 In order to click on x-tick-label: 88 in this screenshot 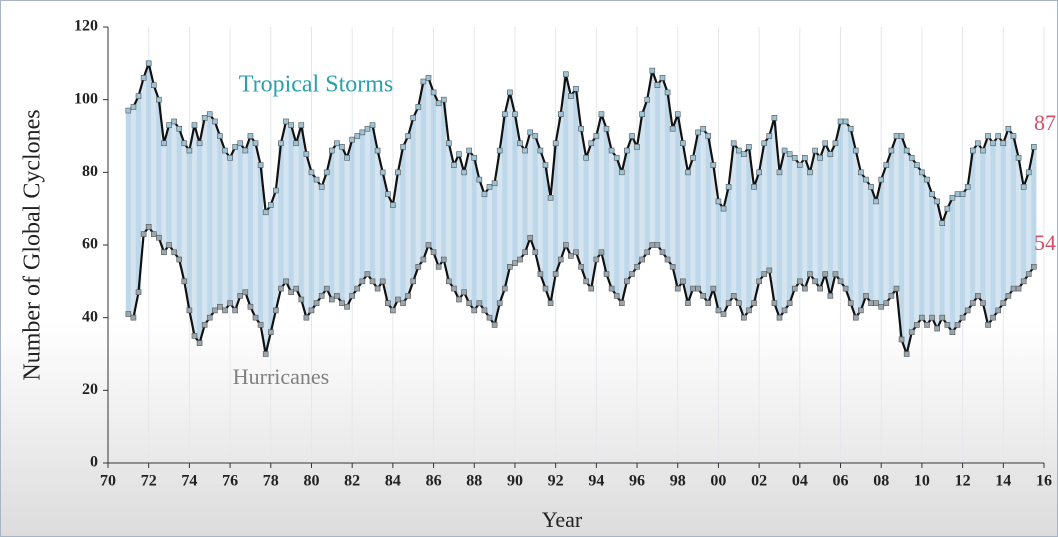, I will do `click(474, 481)`.